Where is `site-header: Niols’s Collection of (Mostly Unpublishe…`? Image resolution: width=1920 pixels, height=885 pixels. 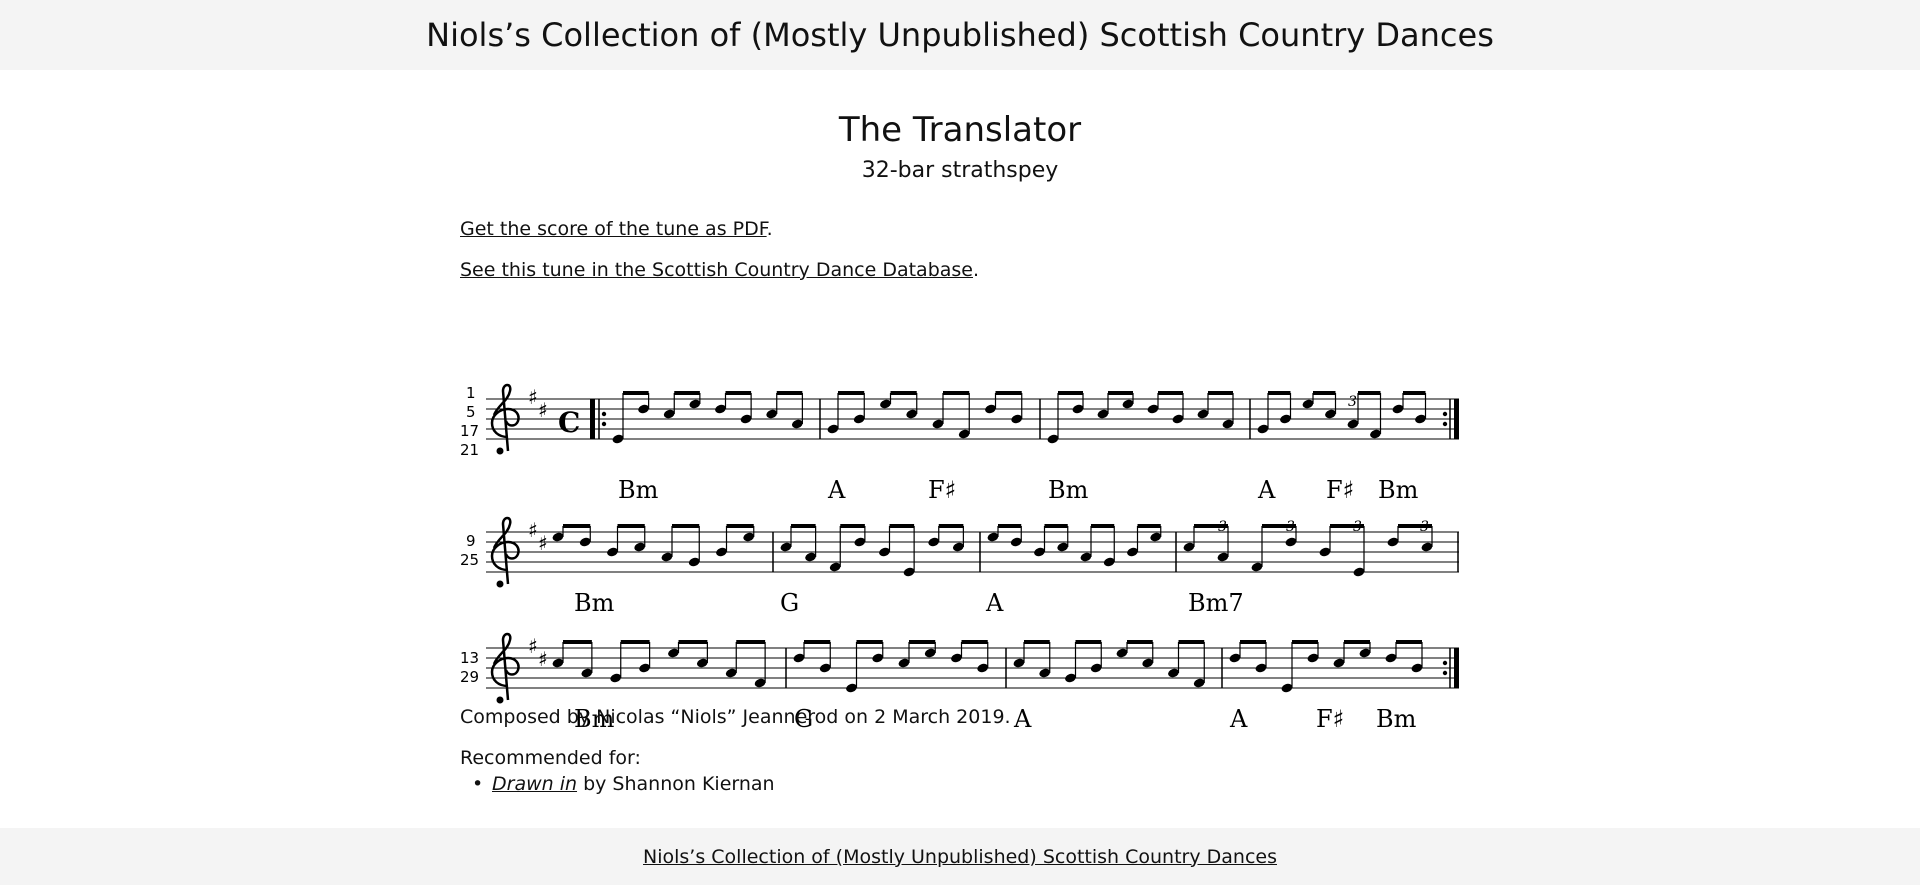 site-header: Niols’s Collection of (Mostly Unpublishe… is located at coordinates (960, 35).